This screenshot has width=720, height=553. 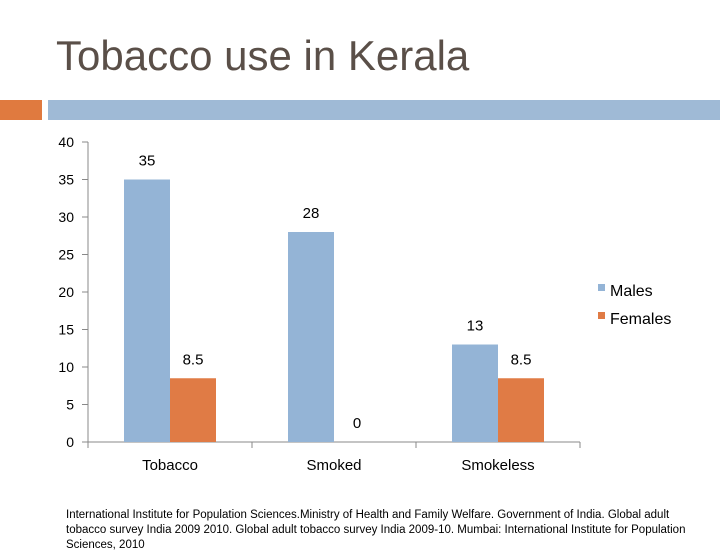 What do you see at coordinates (311, 337) in the screenshot?
I see `bar-males-smoked` at bounding box center [311, 337].